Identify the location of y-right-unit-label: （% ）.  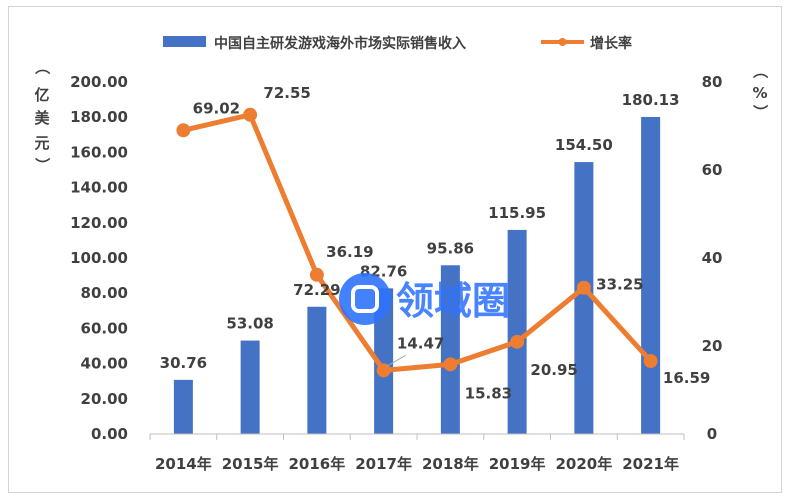
(760, 91).